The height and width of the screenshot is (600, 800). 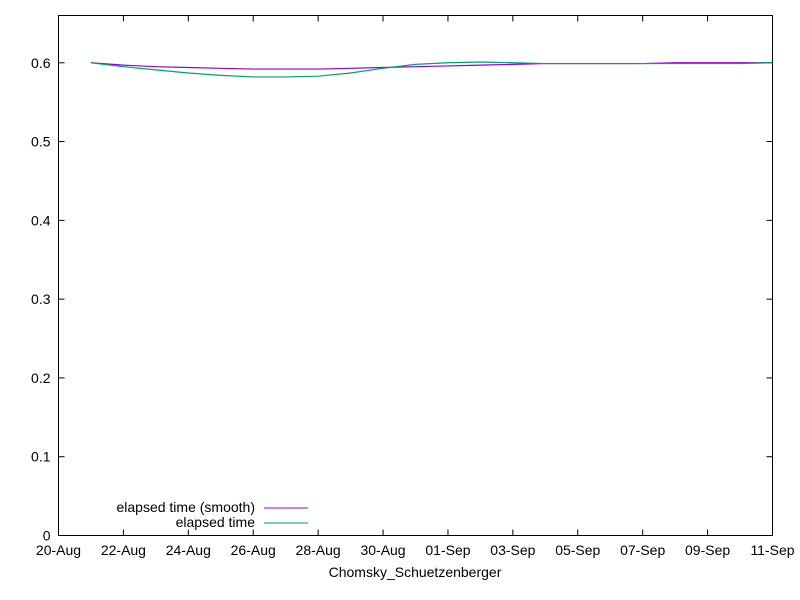 What do you see at coordinates (253, 550) in the screenshot?
I see `x-tick-label: 26-Aug` at bounding box center [253, 550].